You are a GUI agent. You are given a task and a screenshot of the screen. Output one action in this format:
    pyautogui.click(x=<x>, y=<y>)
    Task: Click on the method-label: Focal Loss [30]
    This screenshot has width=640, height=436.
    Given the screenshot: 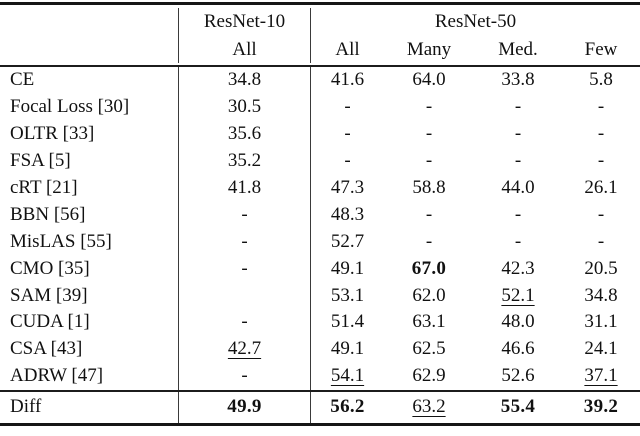 What is the action you would take?
    pyautogui.click(x=70, y=107)
    